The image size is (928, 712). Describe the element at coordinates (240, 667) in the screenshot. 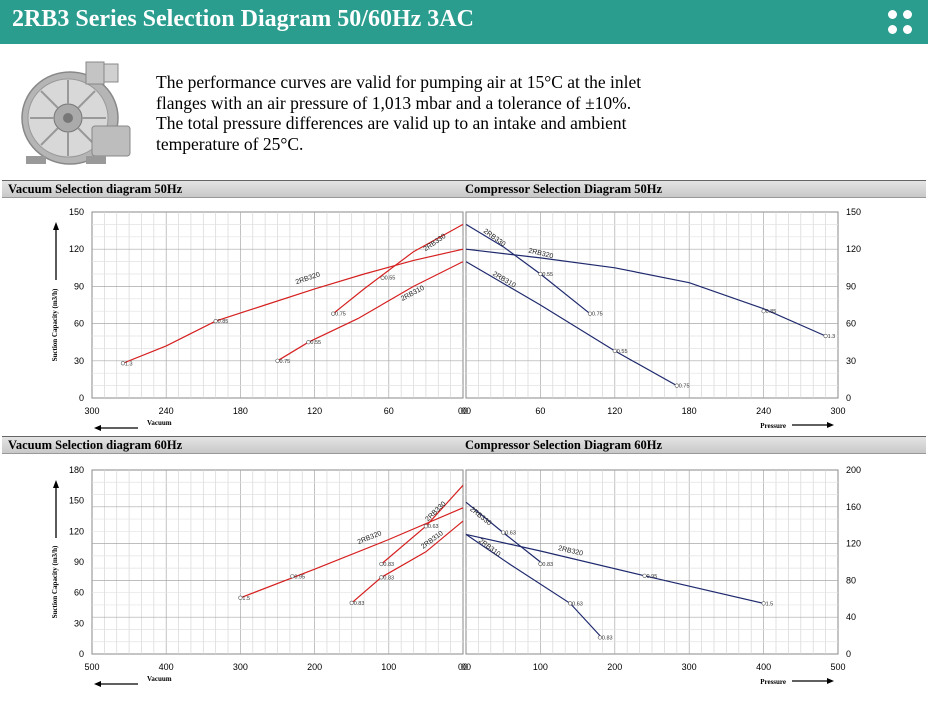

I see `vac60-x-tick-label: 300` at that location.